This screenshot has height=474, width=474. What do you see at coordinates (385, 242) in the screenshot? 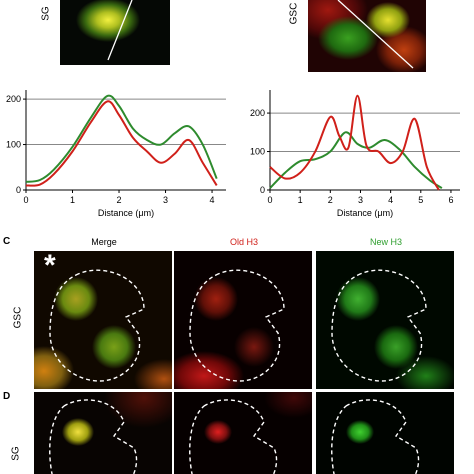
I see `column-title-new-h3: New H3` at bounding box center [385, 242].